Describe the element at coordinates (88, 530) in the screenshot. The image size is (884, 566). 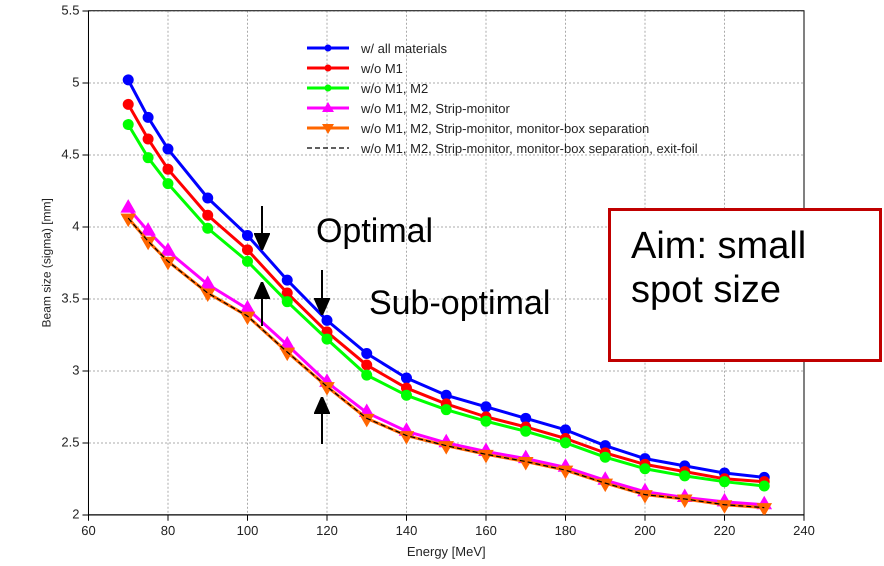
I see `x-tick-label: 60` at that location.